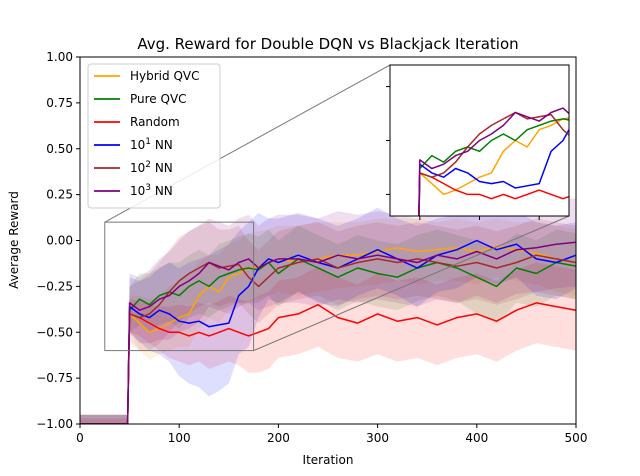 The image size is (640, 476). I want to click on x-tick-label: 300, so click(377, 438).